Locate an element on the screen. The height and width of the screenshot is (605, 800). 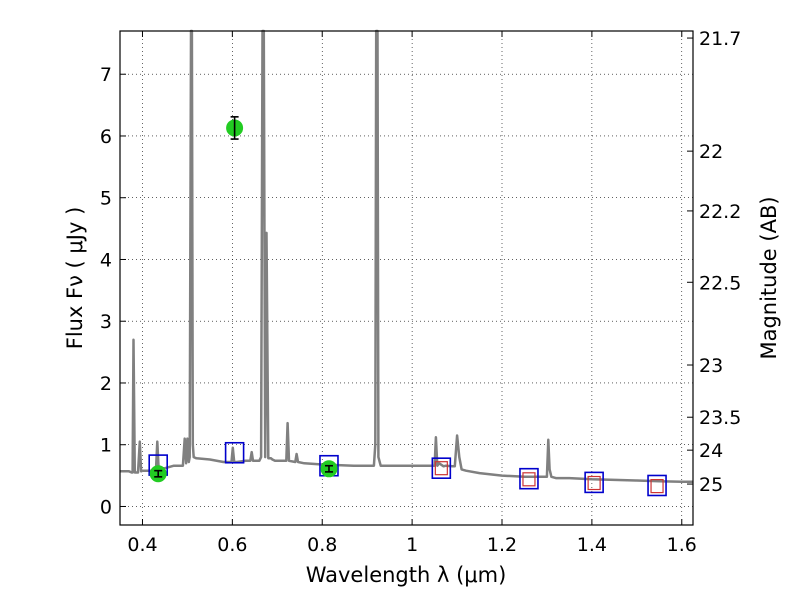
y-tick-label: 0 is located at coordinates (106, 507).